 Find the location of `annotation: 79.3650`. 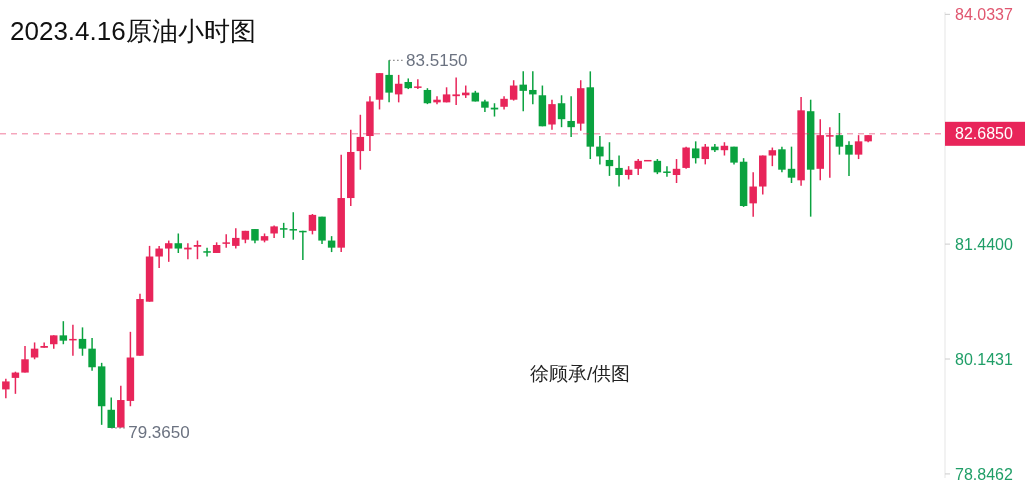

annotation: 79.3650 is located at coordinates (159, 433).